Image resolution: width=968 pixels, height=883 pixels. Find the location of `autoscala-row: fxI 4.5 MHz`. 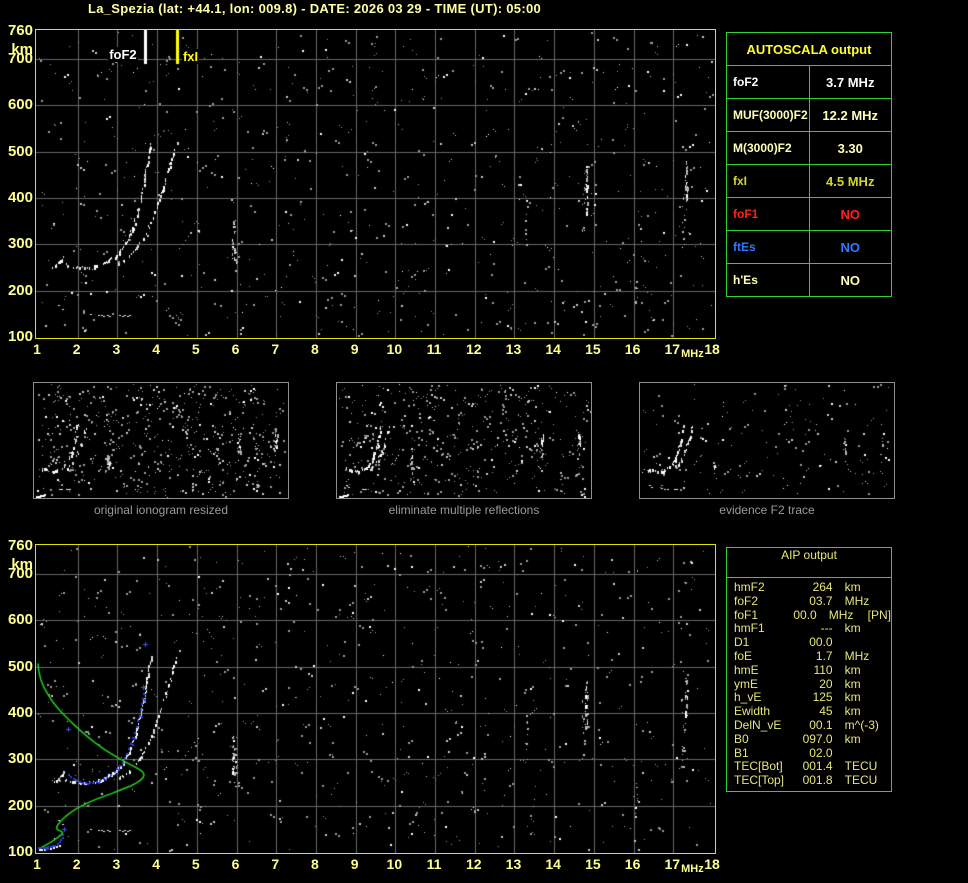

autoscala-row: fxI 4.5 MHz is located at coordinates (809, 181).